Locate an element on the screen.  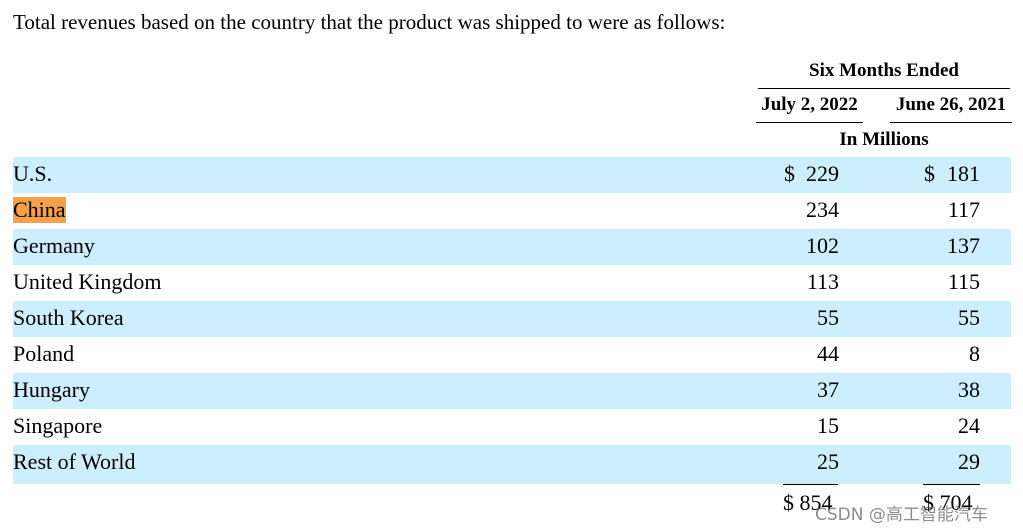
value-2022: 102 is located at coordinates (822, 245).